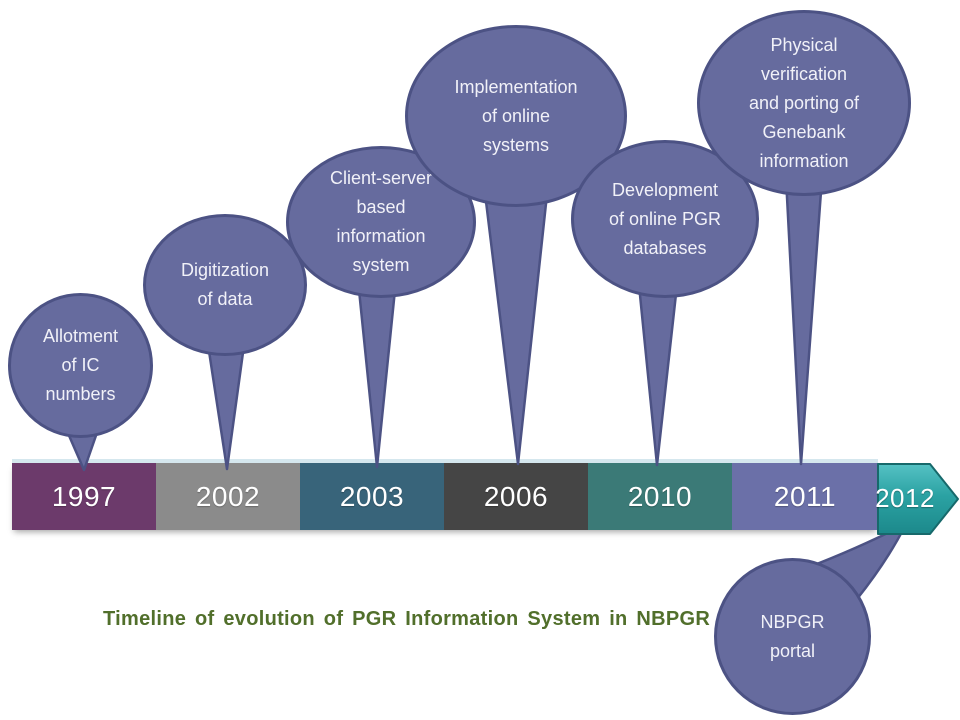 The height and width of the screenshot is (720, 960). I want to click on year-label: 1997, so click(84, 496).